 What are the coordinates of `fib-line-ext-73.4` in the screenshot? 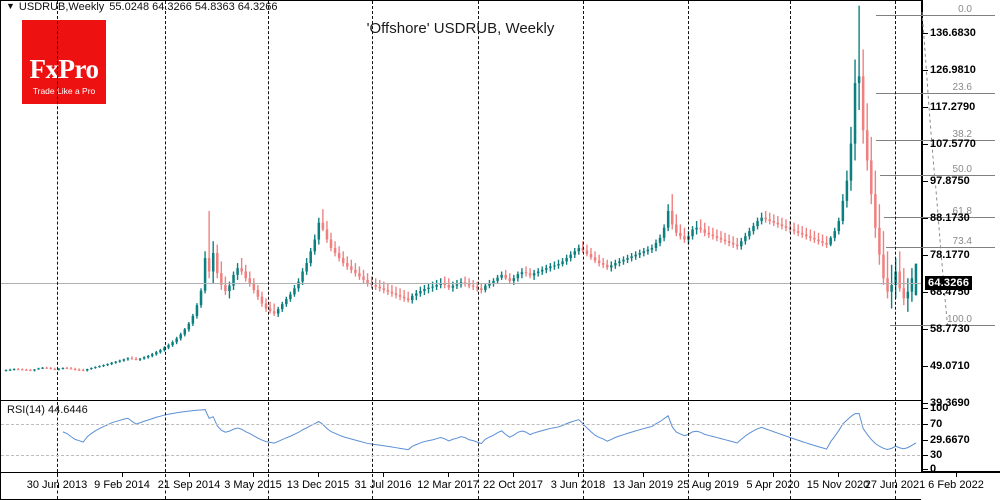 It's located at (903, 247).